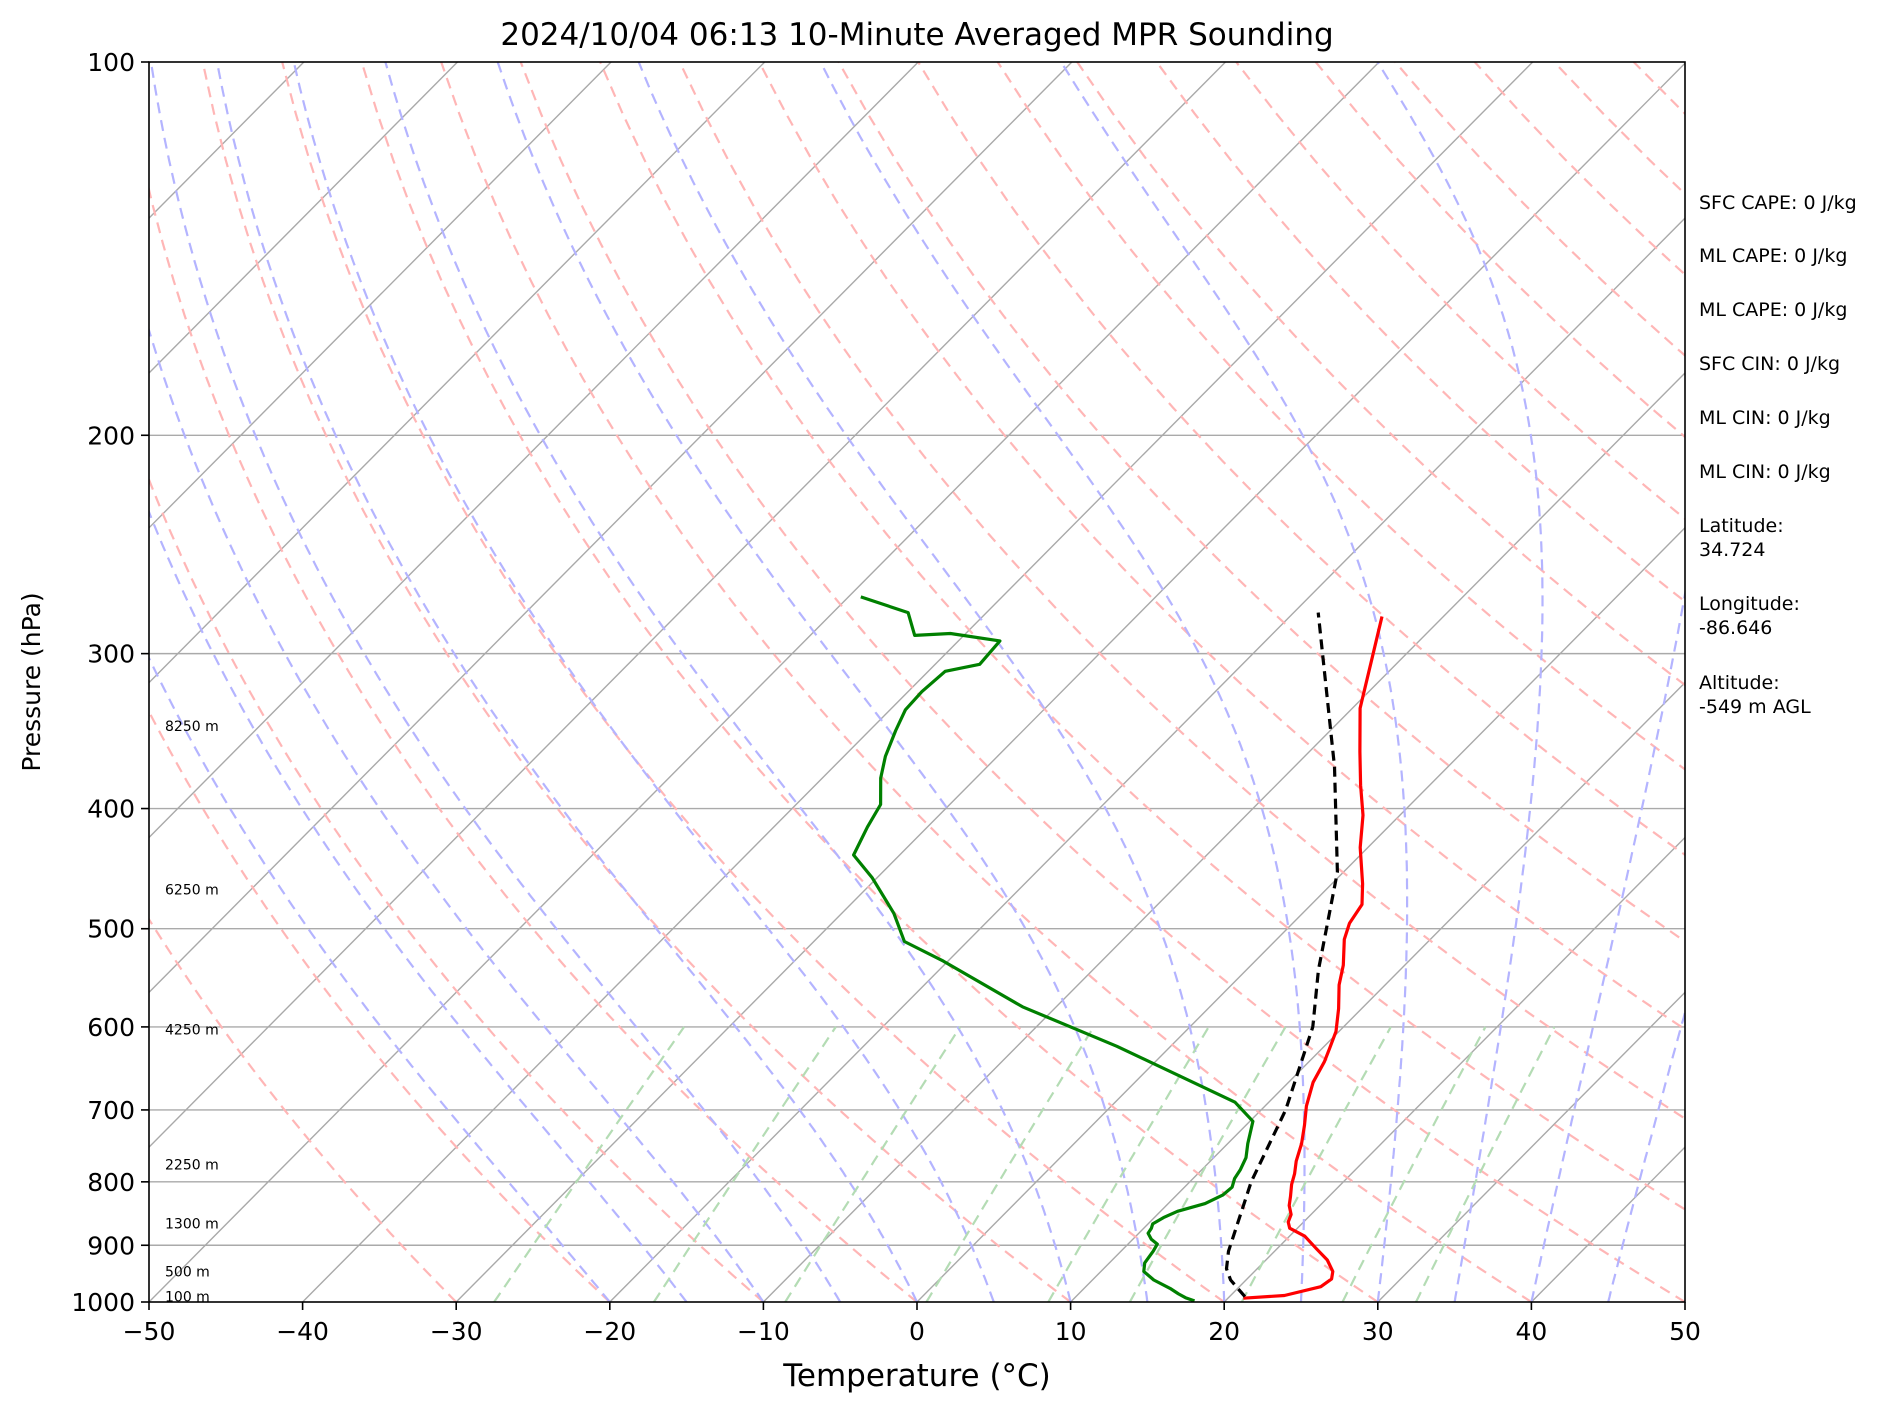 Image resolution: width=1893 pixels, height=1410 pixels. What do you see at coordinates (111, 654) in the screenshot?
I see `y-tick-label: 300` at bounding box center [111, 654].